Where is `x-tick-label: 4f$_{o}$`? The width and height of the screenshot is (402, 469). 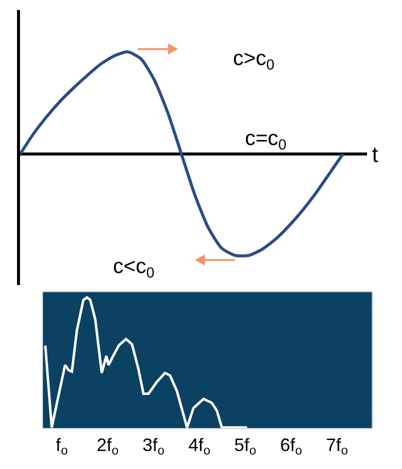
x-tick-label: 4f$_{o}$ is located at coordinates (199, 446).